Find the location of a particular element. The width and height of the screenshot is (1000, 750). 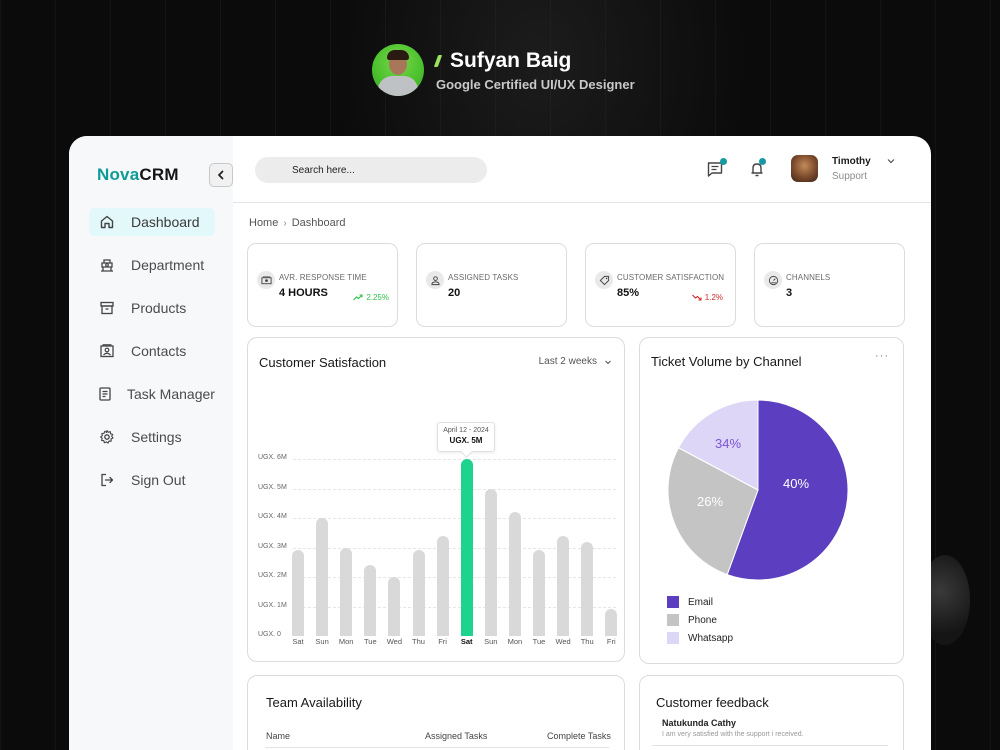

message-icon is located at coordinates (715, 169).